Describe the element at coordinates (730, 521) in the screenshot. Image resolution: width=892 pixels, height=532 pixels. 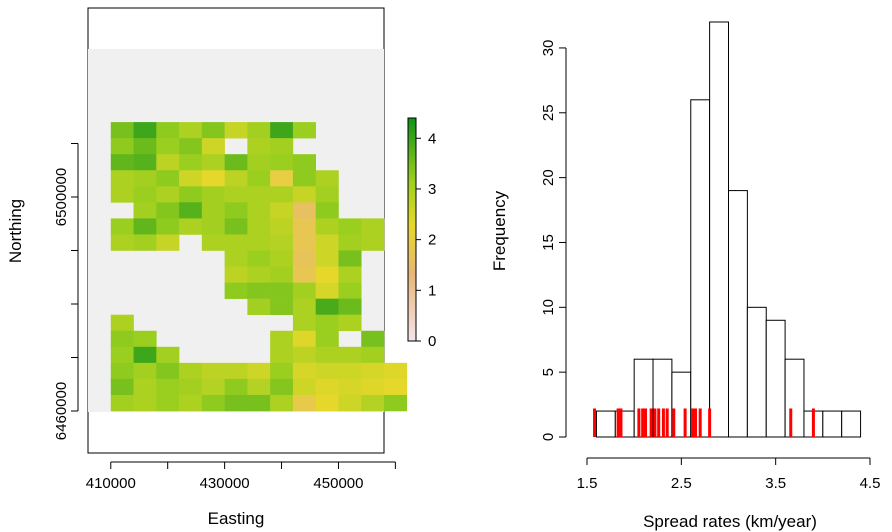
I see `histogram-x-axis-title: Spread rates (km/year)` at that location.